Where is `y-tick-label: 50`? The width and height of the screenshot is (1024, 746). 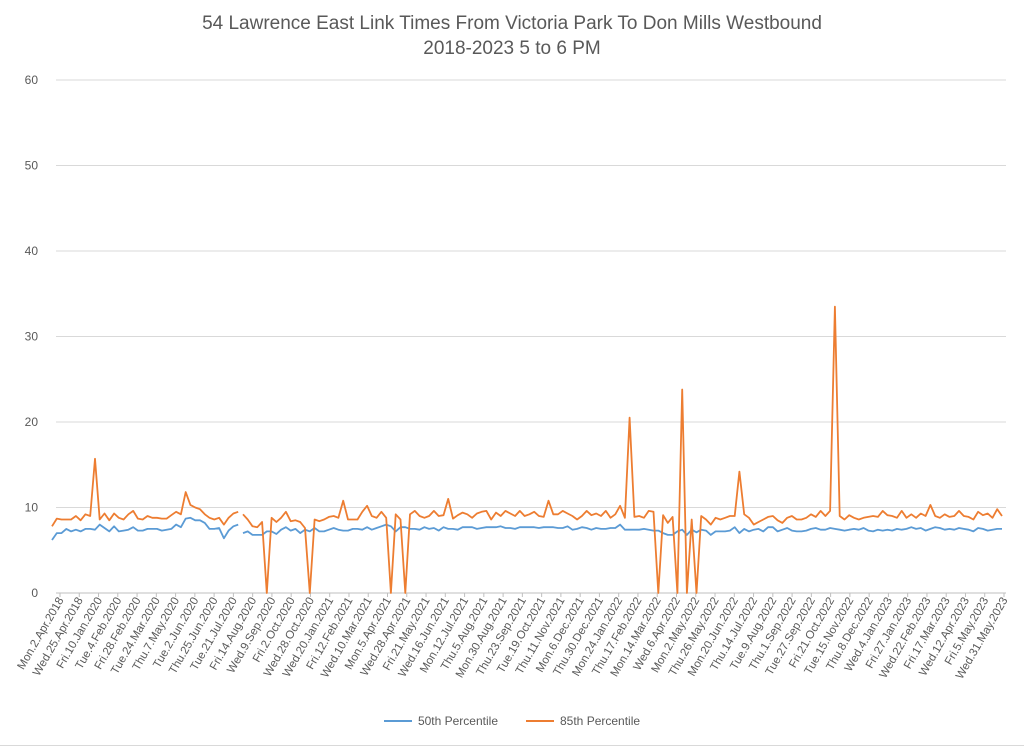
y-tick-label: 50 is located at coordinates (32, 166).